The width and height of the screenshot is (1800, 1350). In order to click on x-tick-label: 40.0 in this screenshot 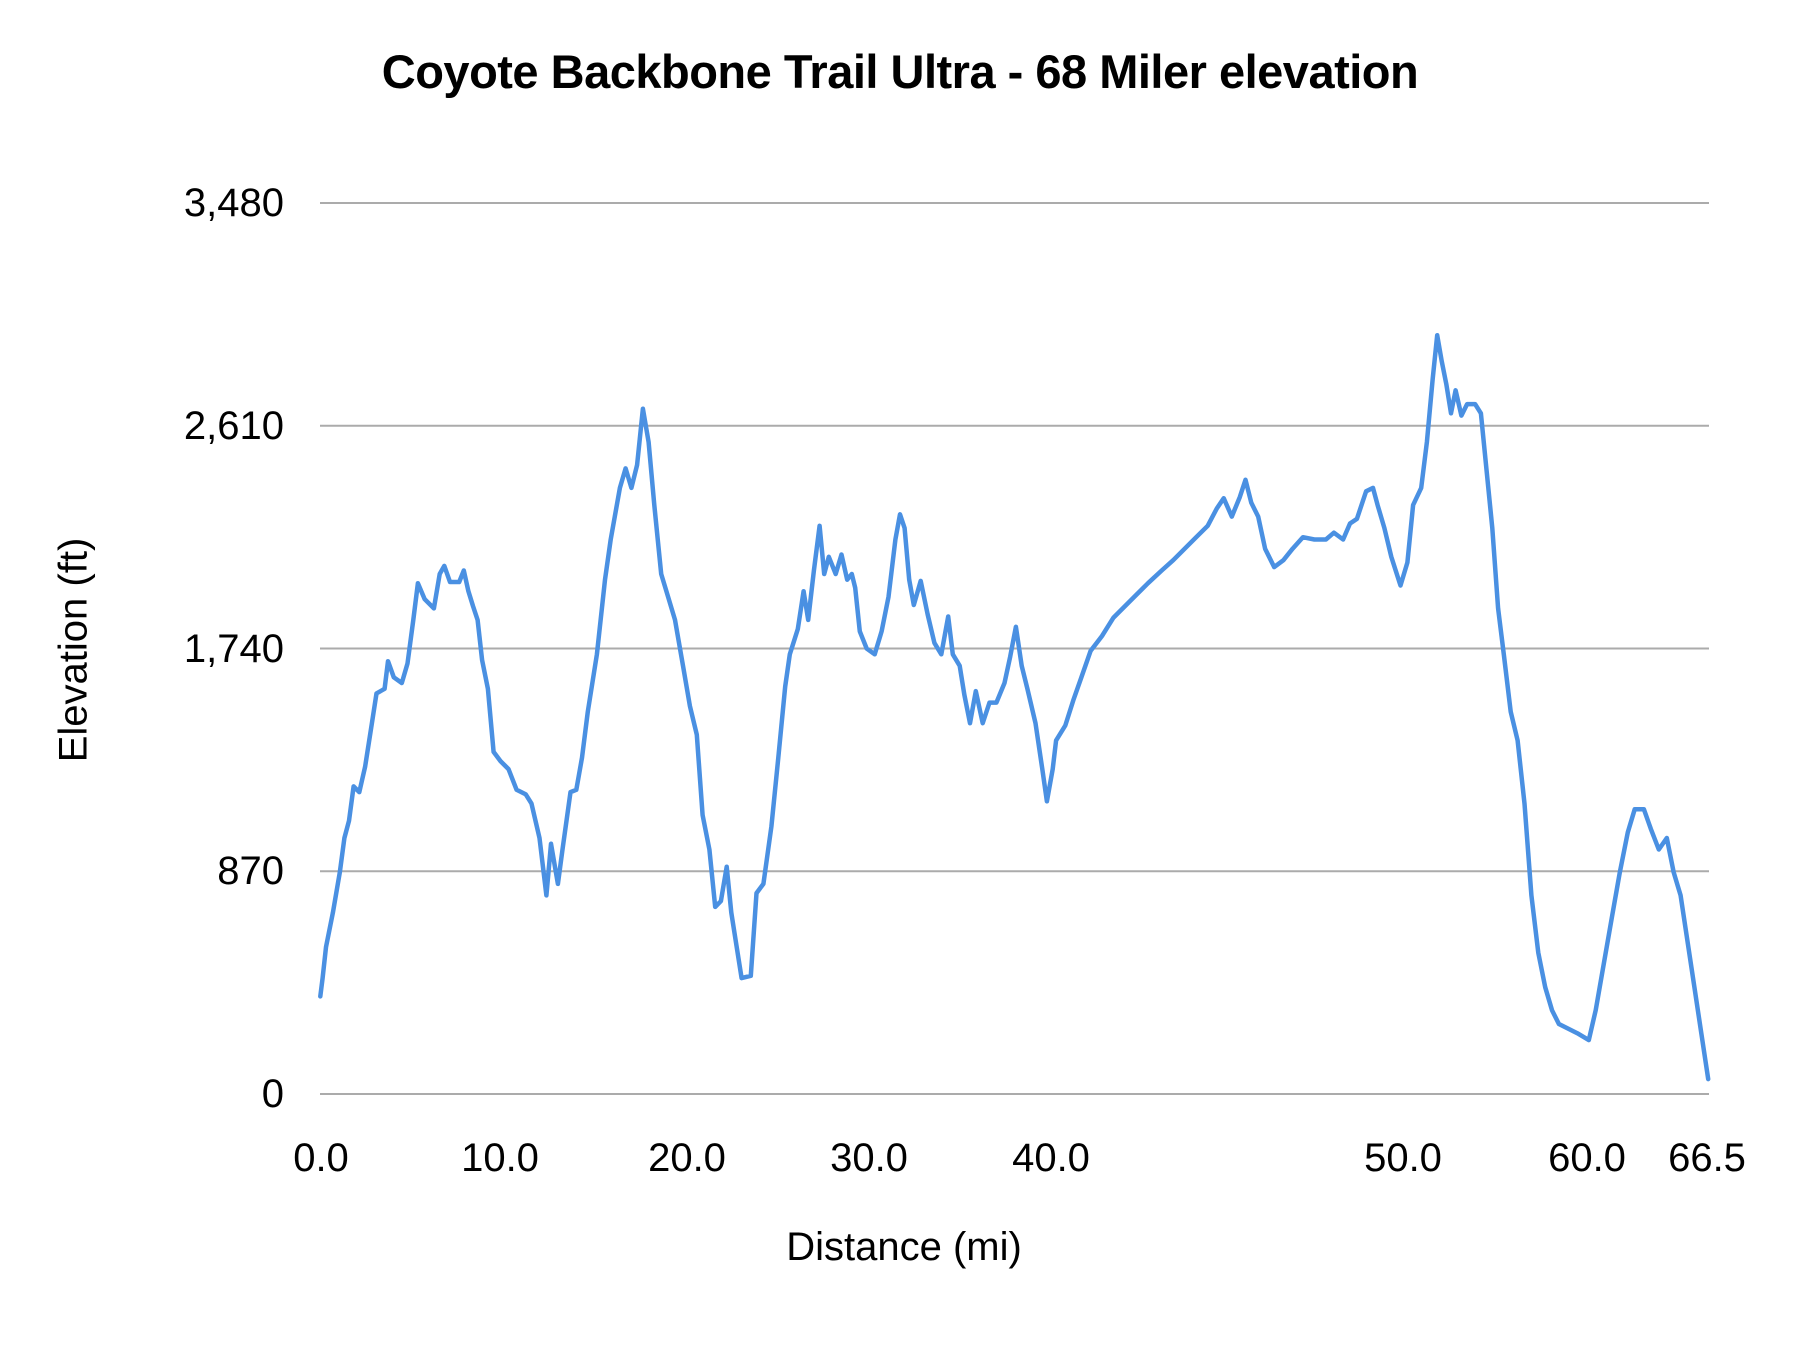, I will do `click(1051, 1158)`.